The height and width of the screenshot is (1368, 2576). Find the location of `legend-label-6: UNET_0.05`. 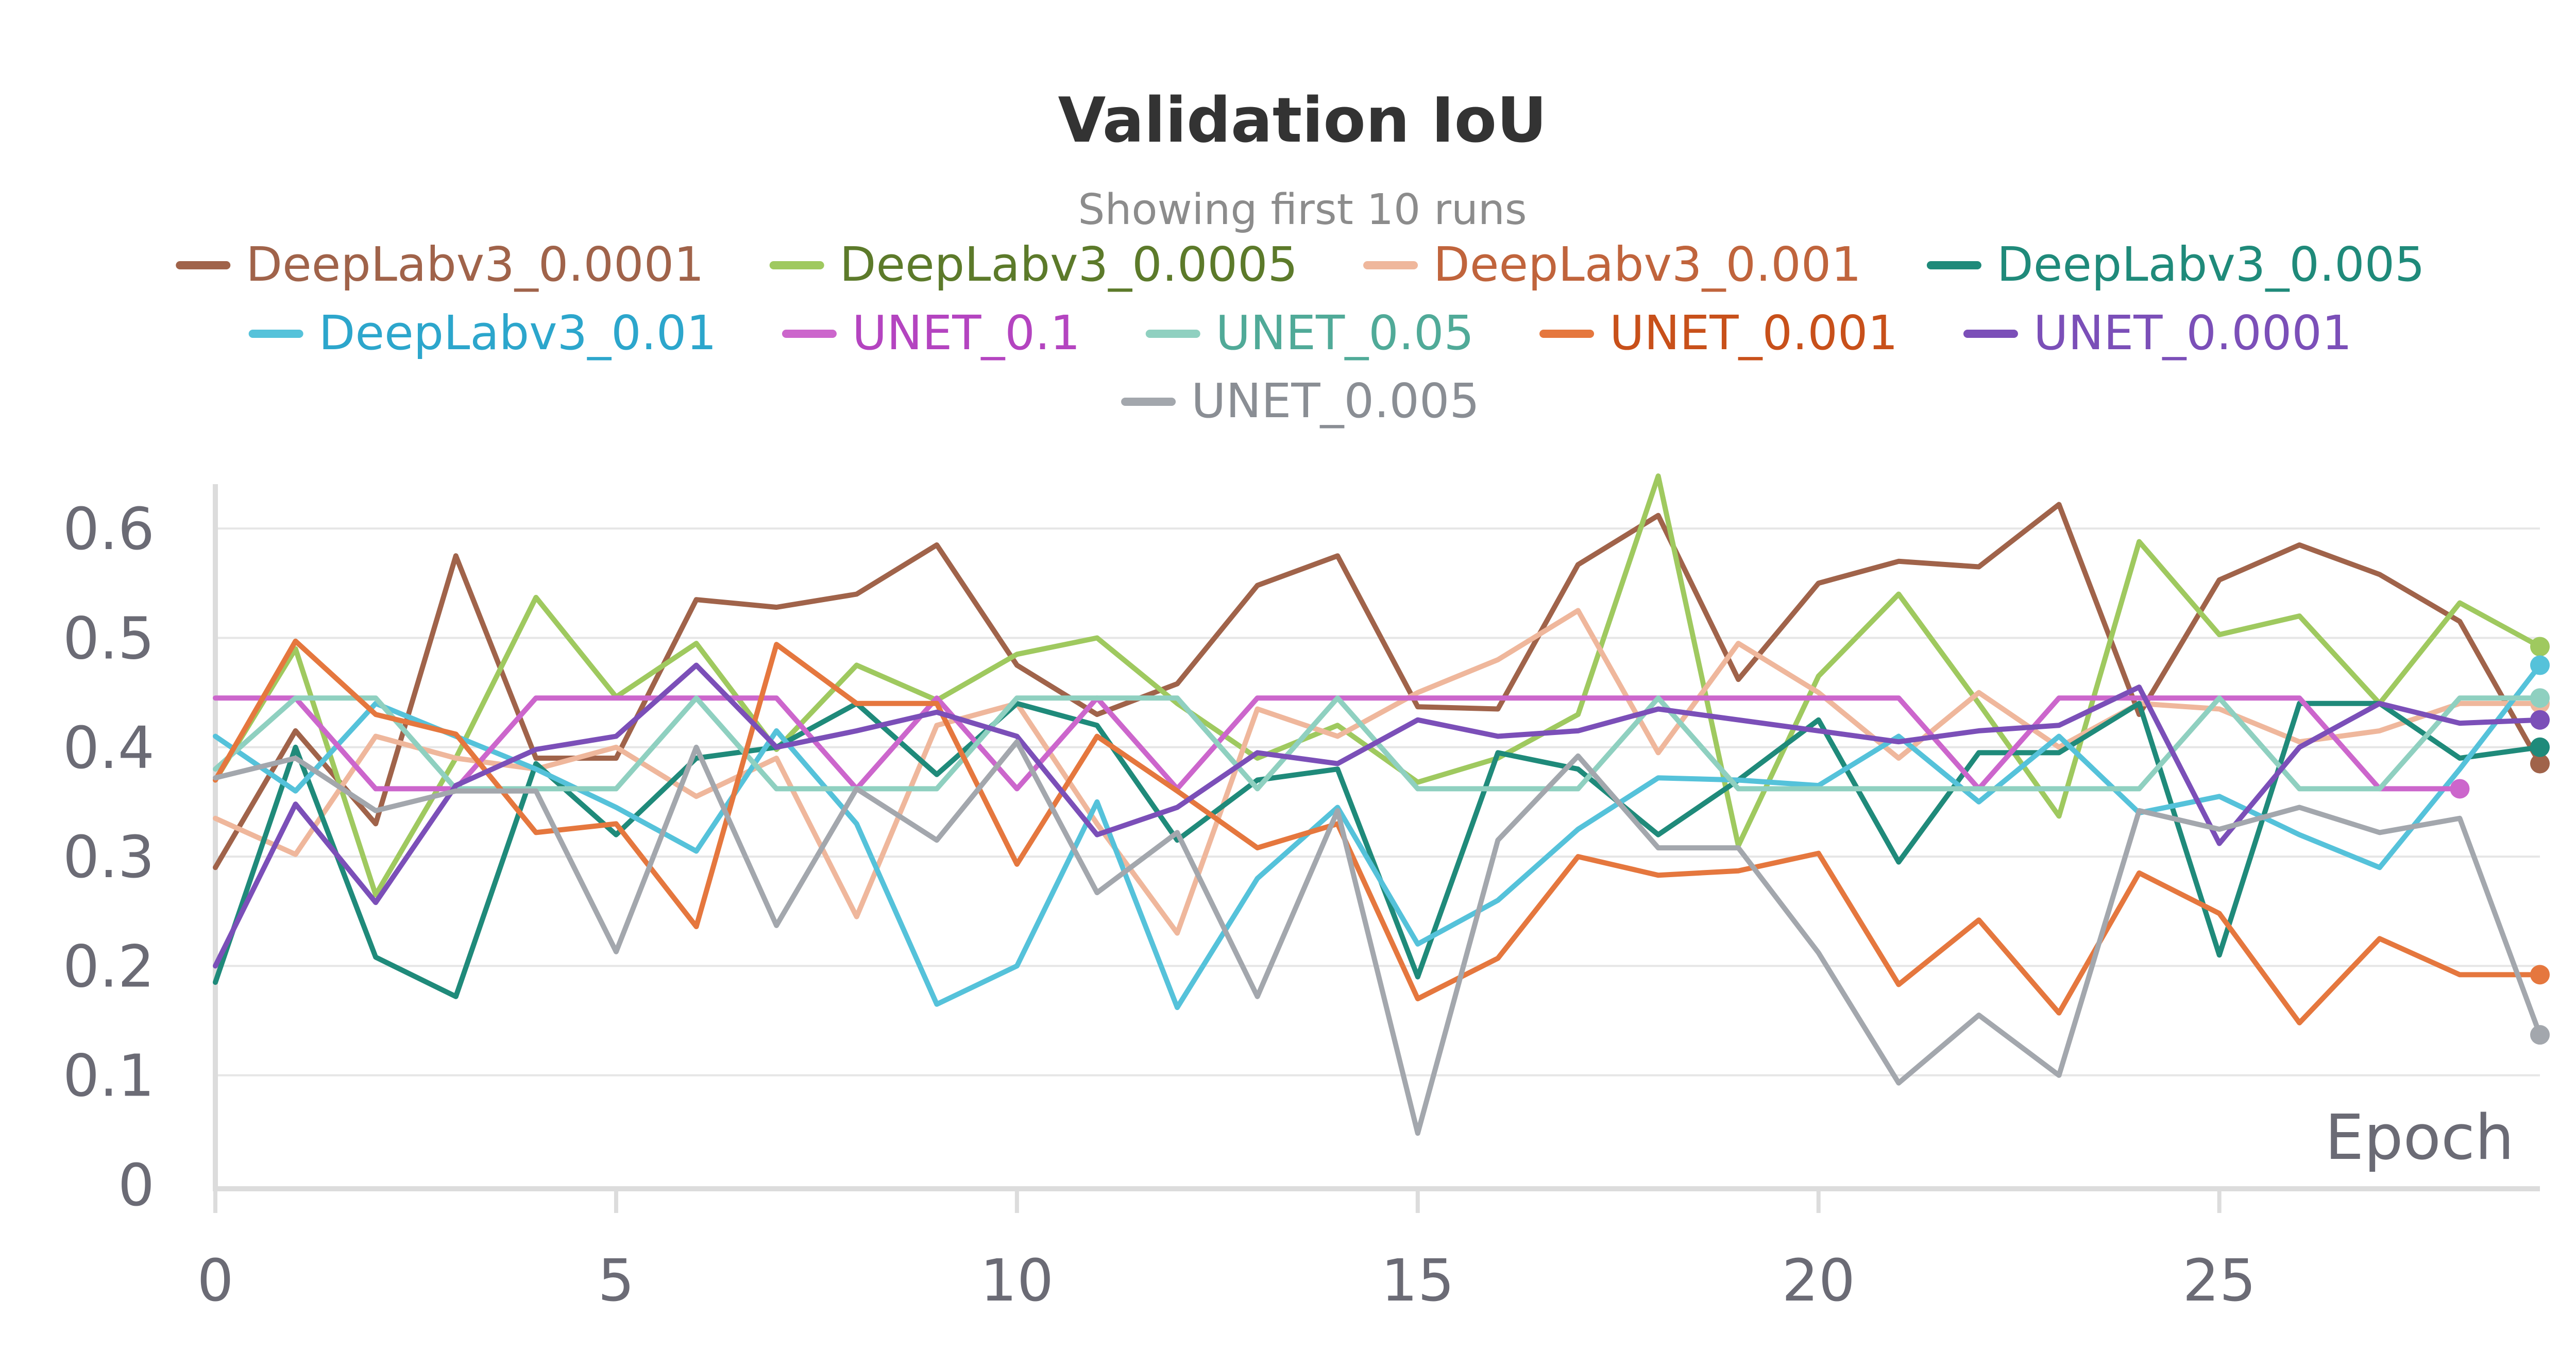

legend-label-6: UNET_0.05 is located at coordinates (1345, 333).